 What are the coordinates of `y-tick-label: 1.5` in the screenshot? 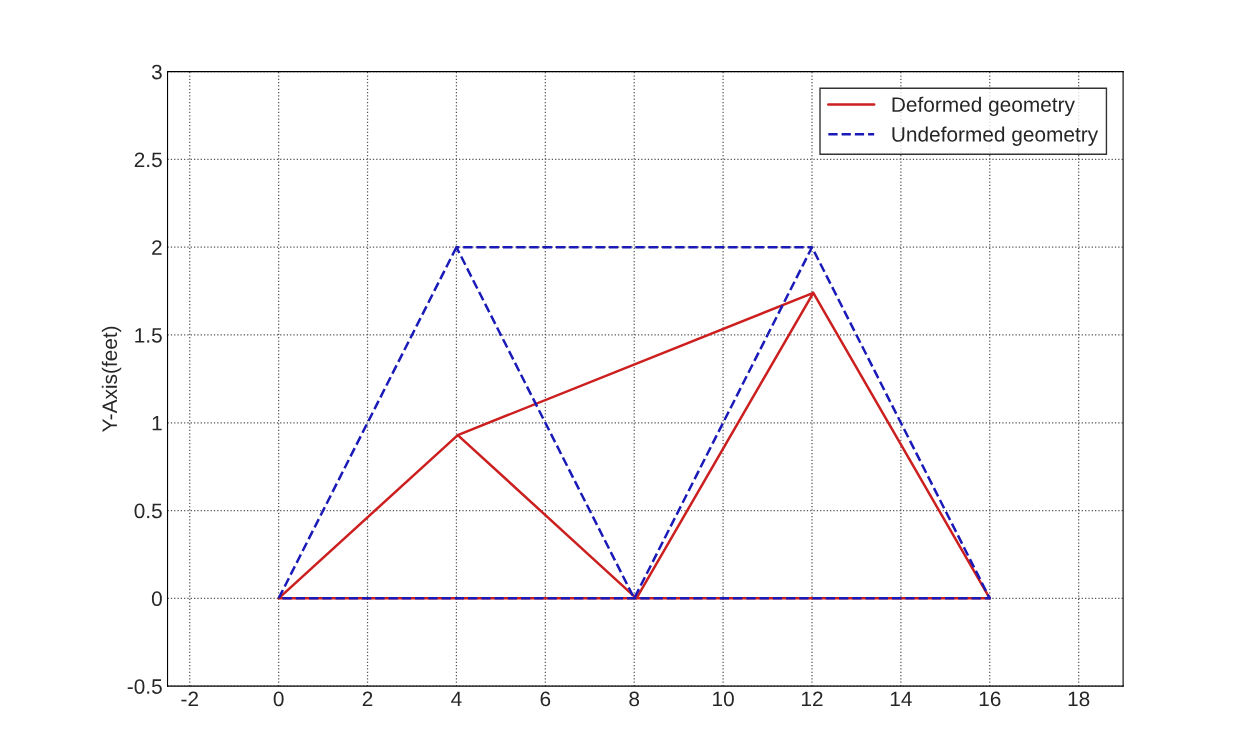 It's located at (148, 335).